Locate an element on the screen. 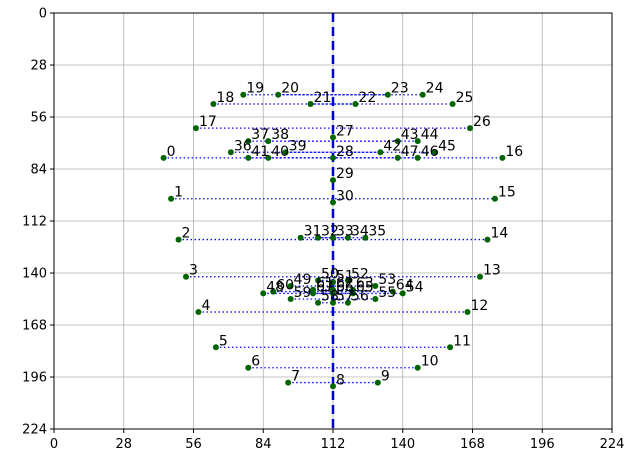  point-label: 65 is located at coordinates (365, 287).